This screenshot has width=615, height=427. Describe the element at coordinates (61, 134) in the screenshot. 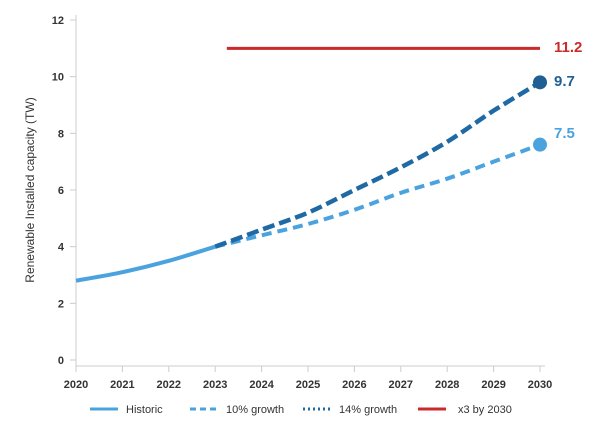

I see `y-tick-label: 8` at that location.